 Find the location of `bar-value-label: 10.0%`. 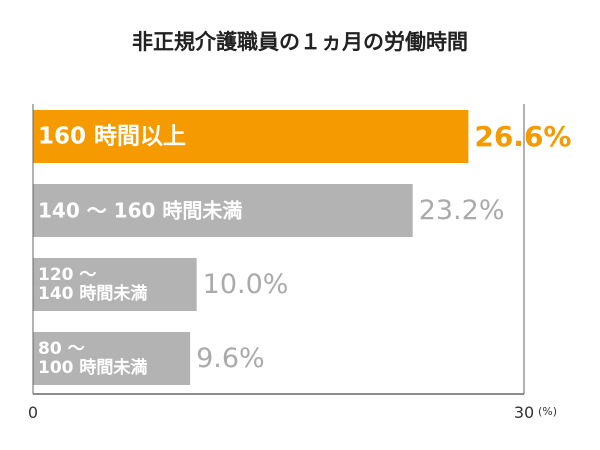

bar-value-label: 10.0% is located at coordinates (246, 284).